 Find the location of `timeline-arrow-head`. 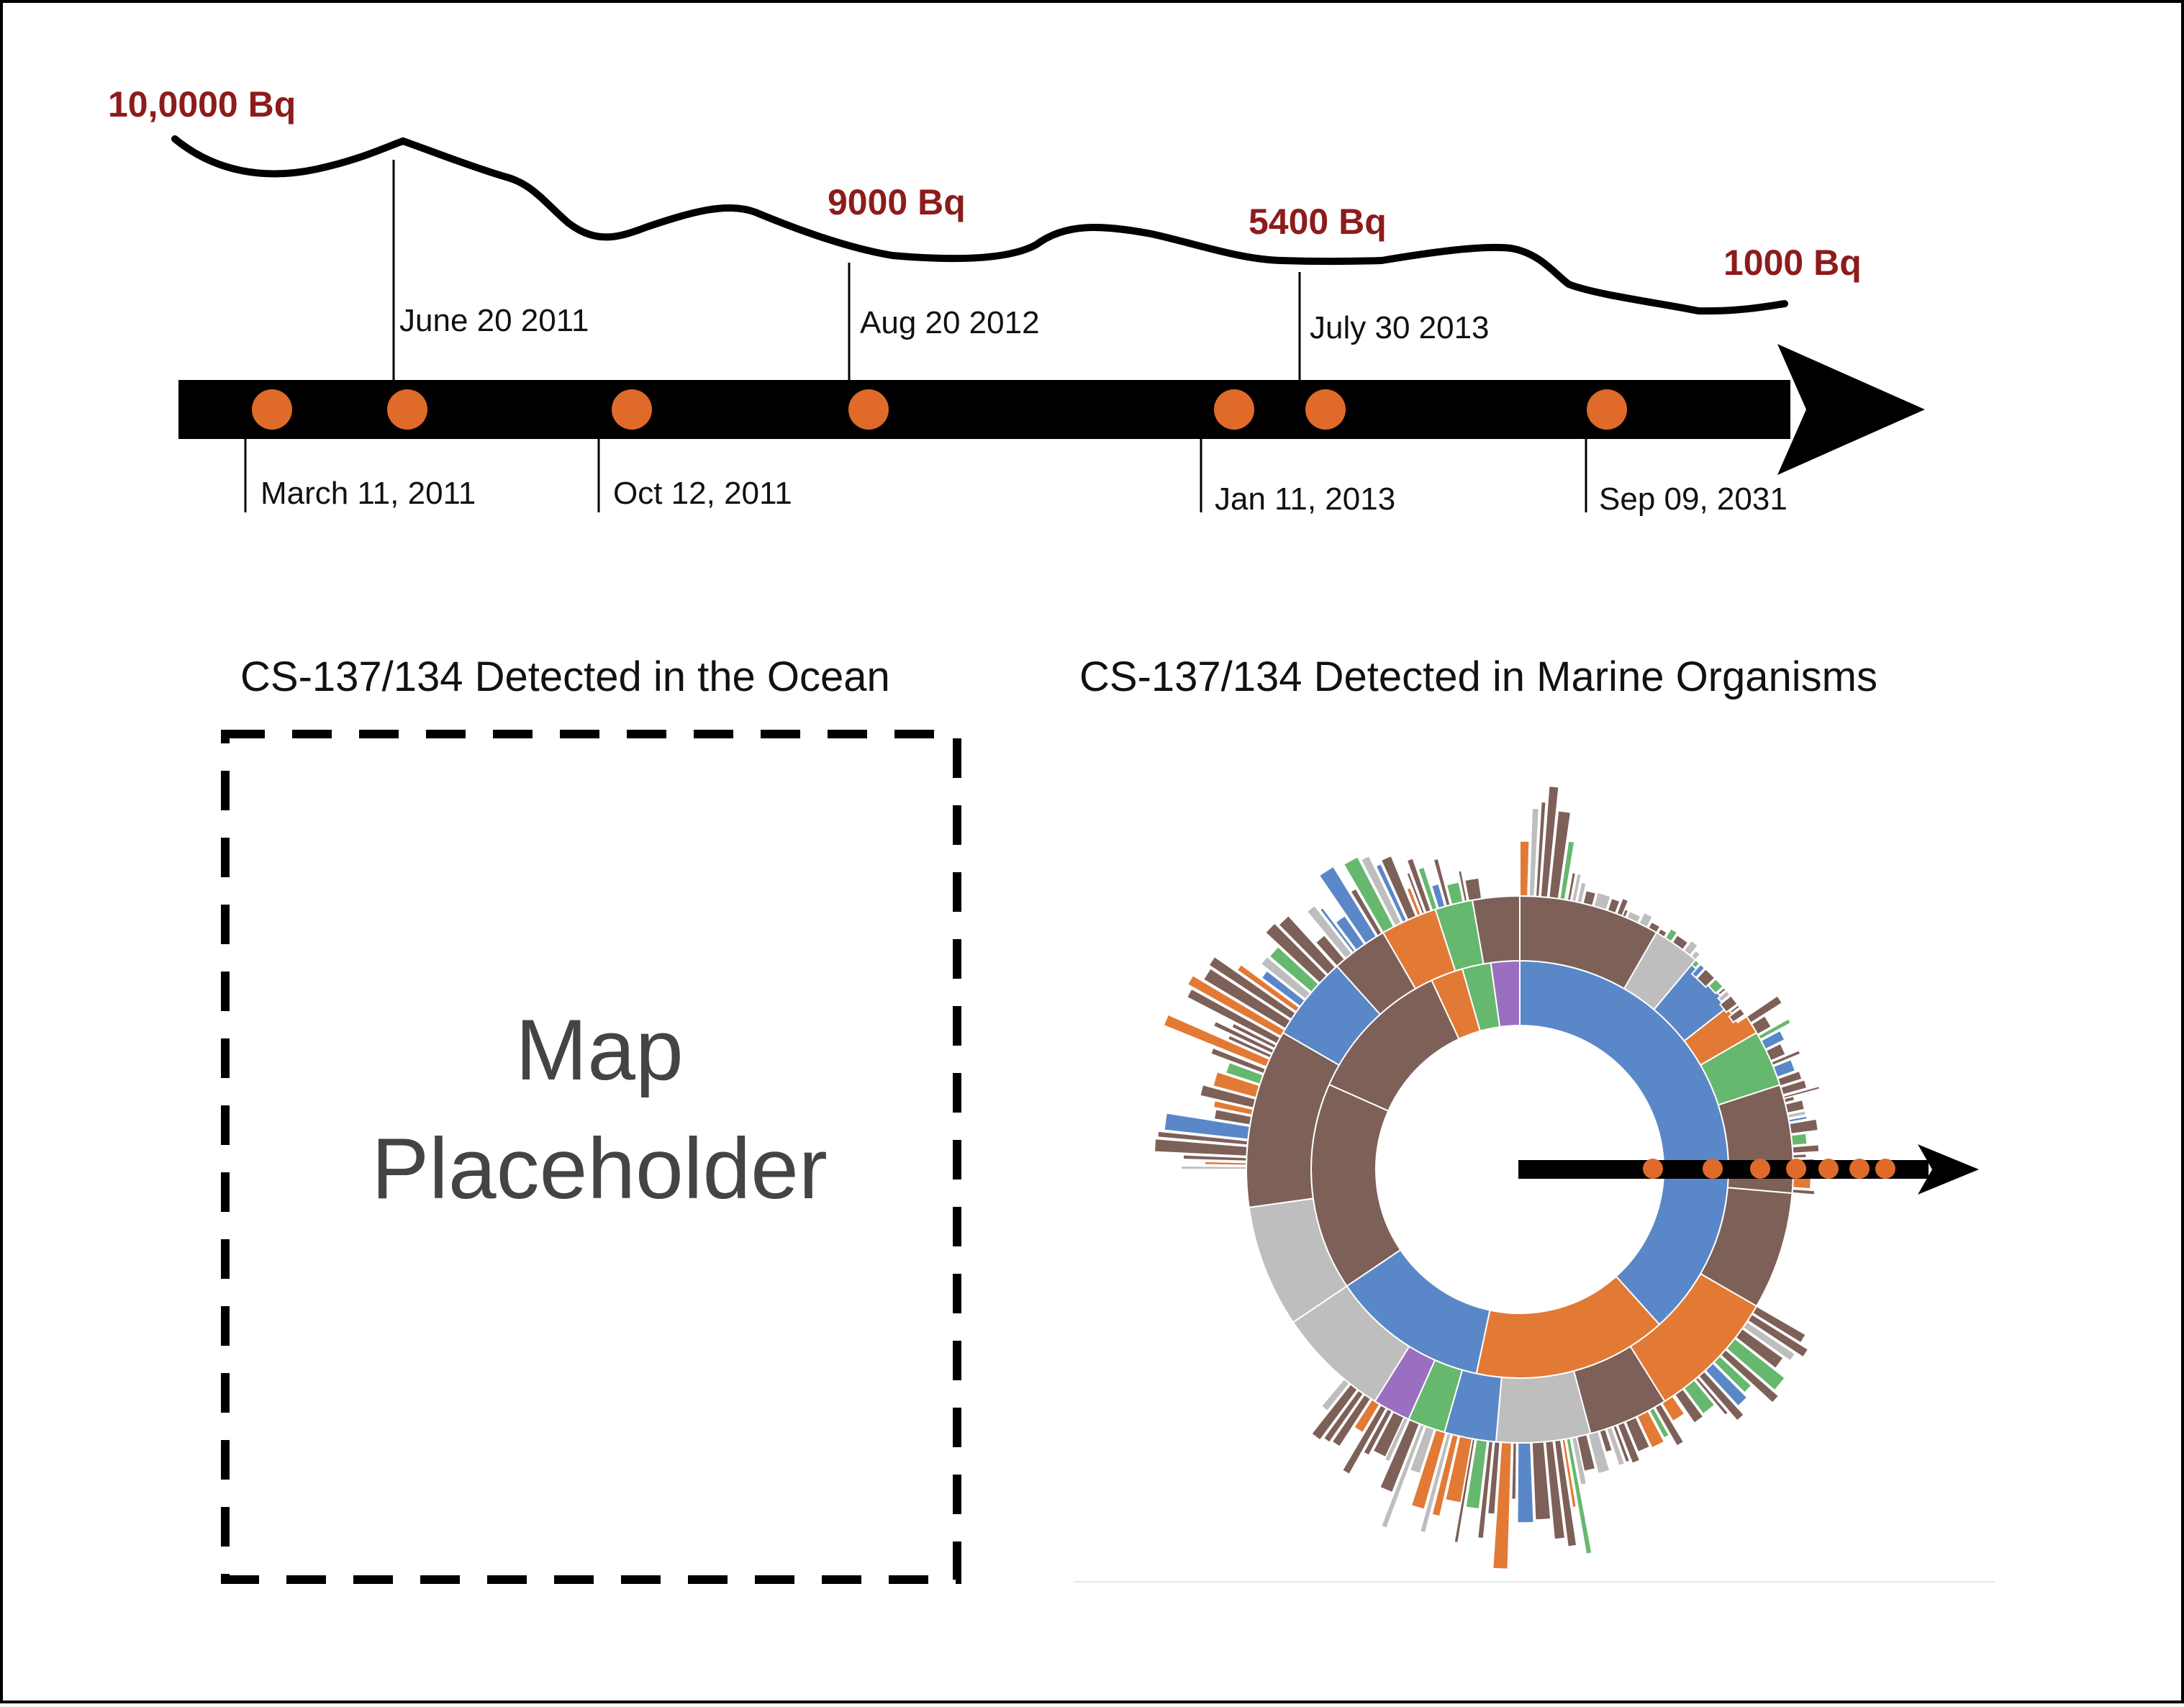

timeline-arrow-head is located at coordinates (1851, 409).